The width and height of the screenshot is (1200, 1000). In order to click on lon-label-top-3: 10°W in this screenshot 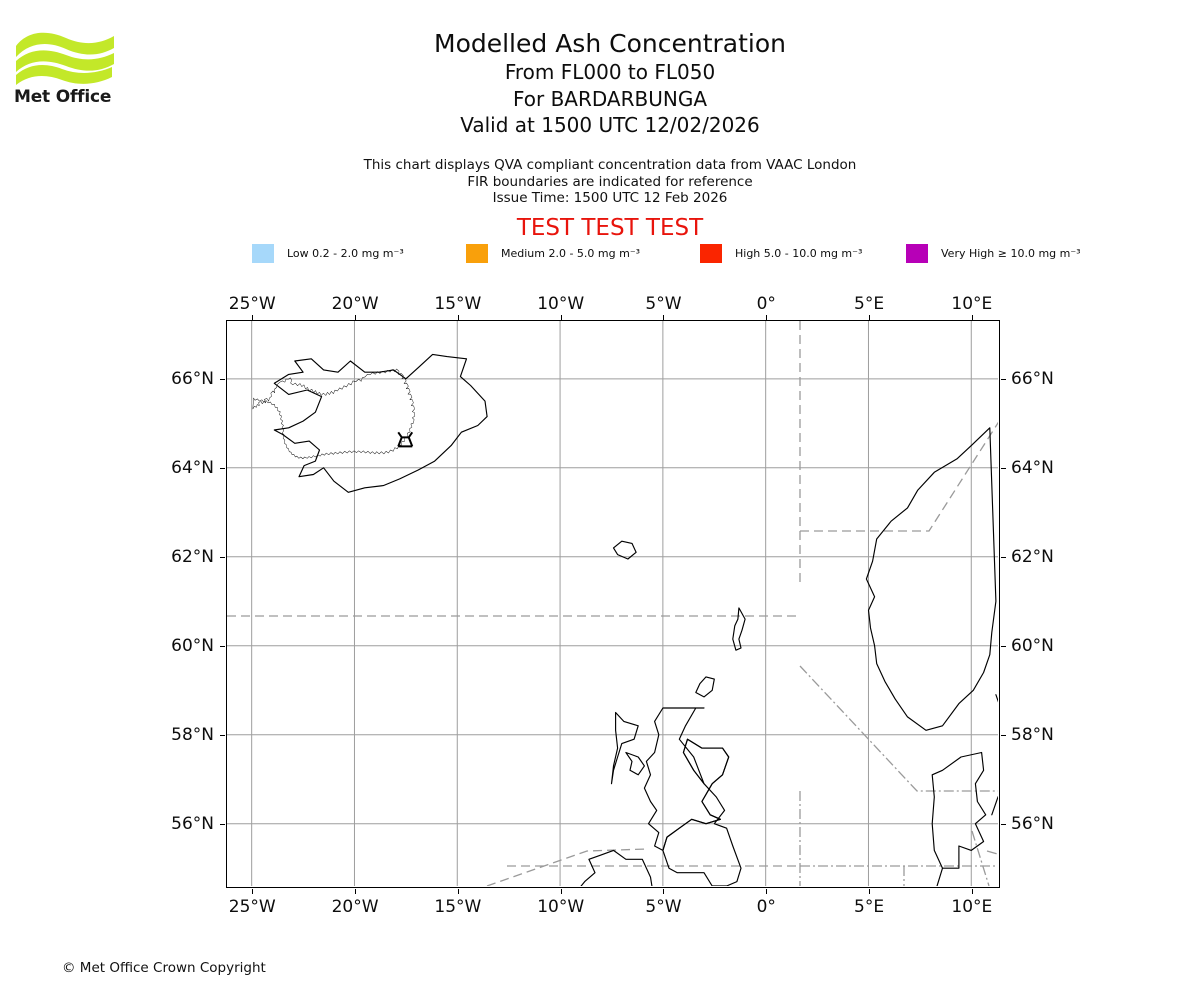, I will do `click(561, 304)`.